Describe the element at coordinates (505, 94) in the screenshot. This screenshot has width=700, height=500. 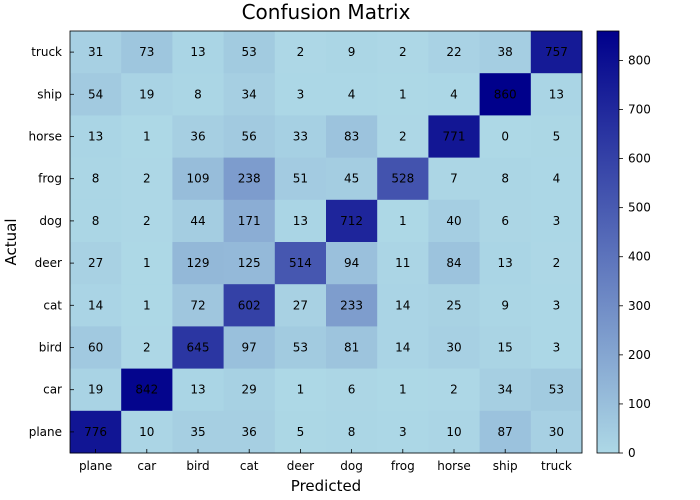
I see `heatmap-cell-ship-ship` at that location.